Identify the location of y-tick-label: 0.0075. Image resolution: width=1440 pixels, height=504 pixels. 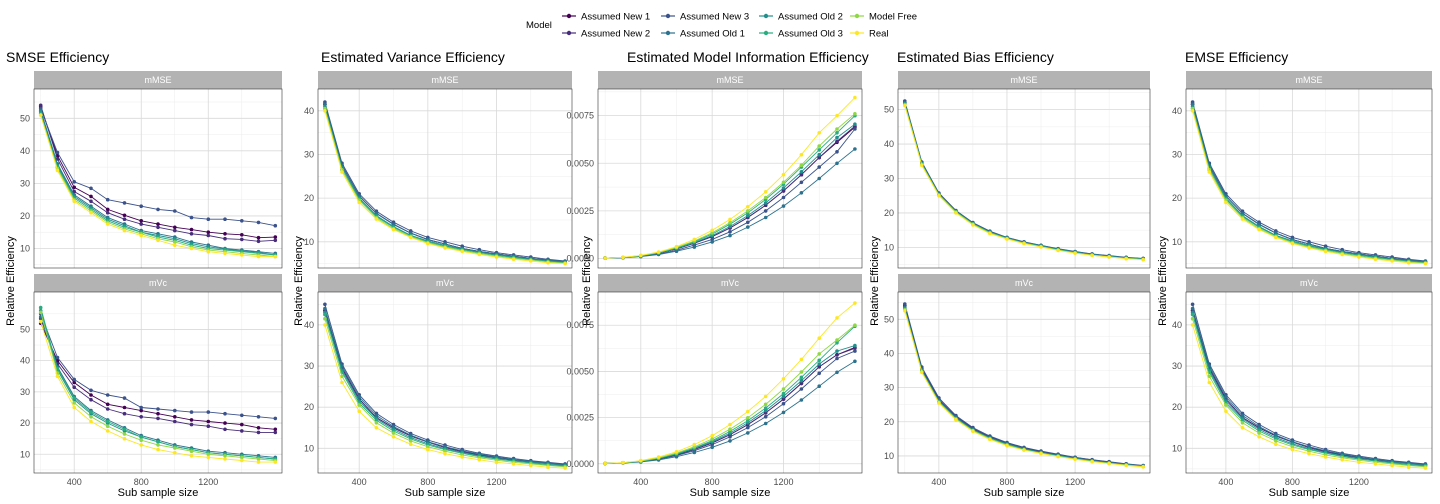
(580, 325).